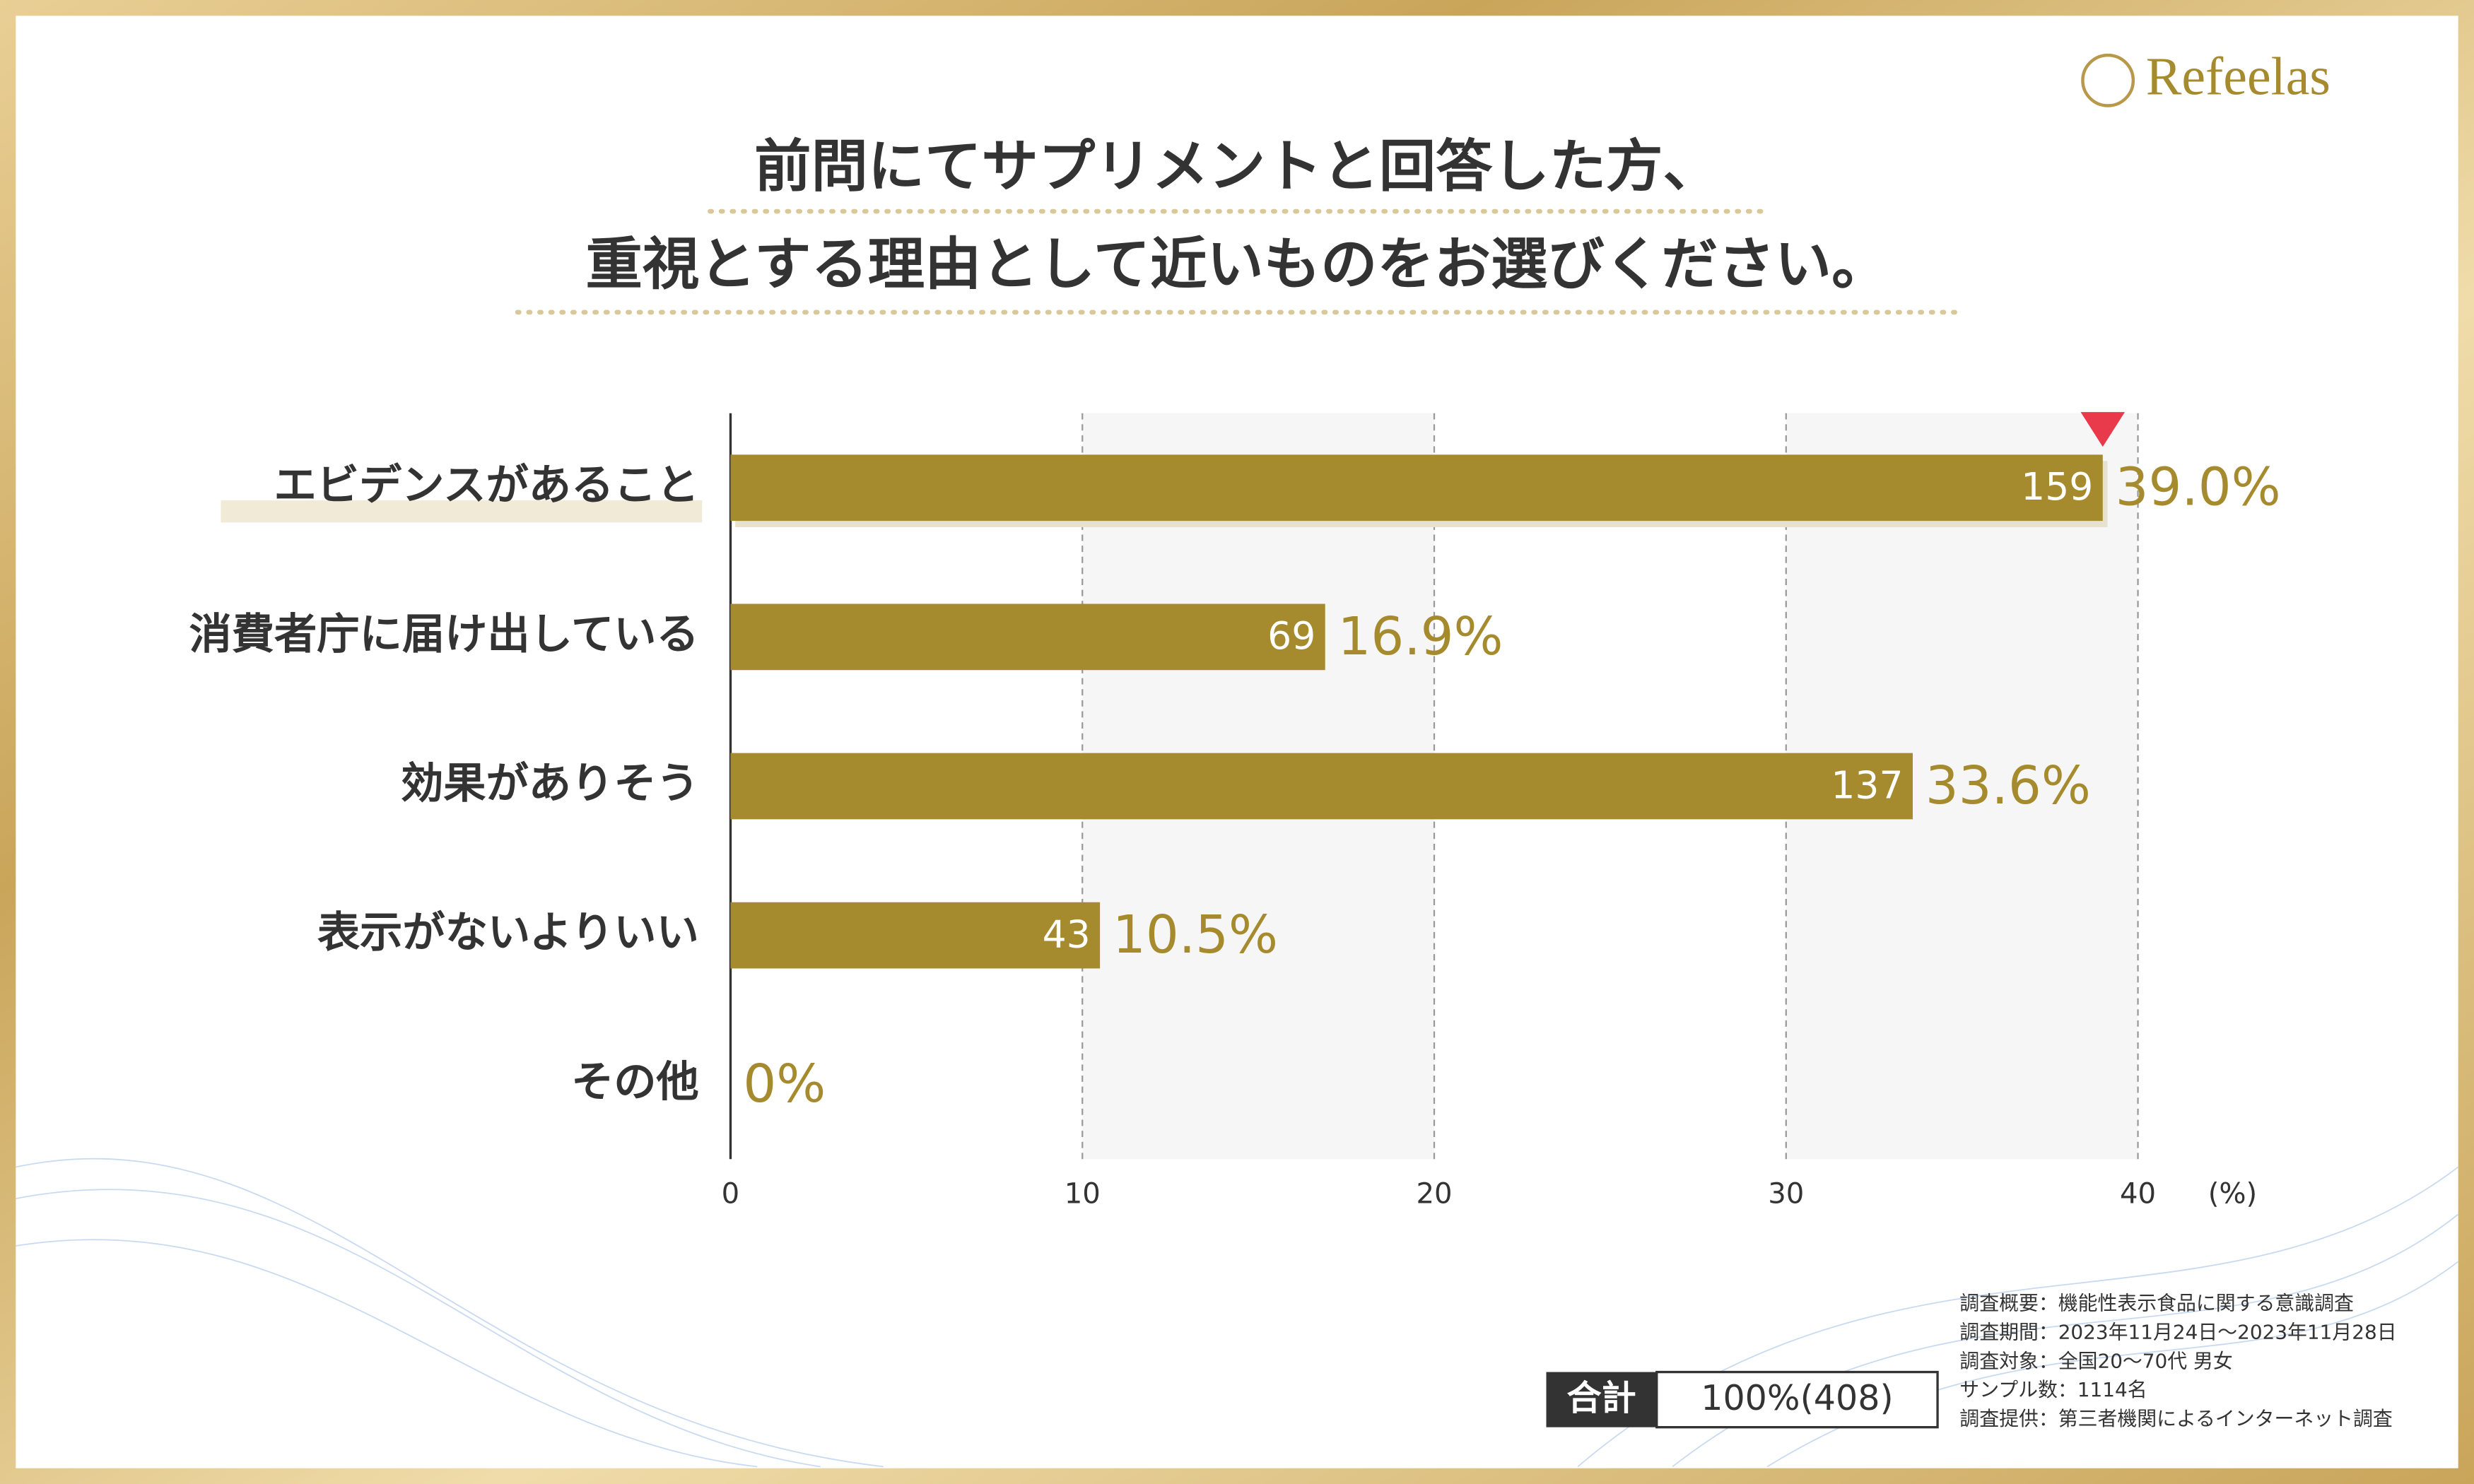 This screenshot has height=1484, width=2474. Describe the element at coordinates (2103, 429) in the screenshot. I see `max-marker` at that location.